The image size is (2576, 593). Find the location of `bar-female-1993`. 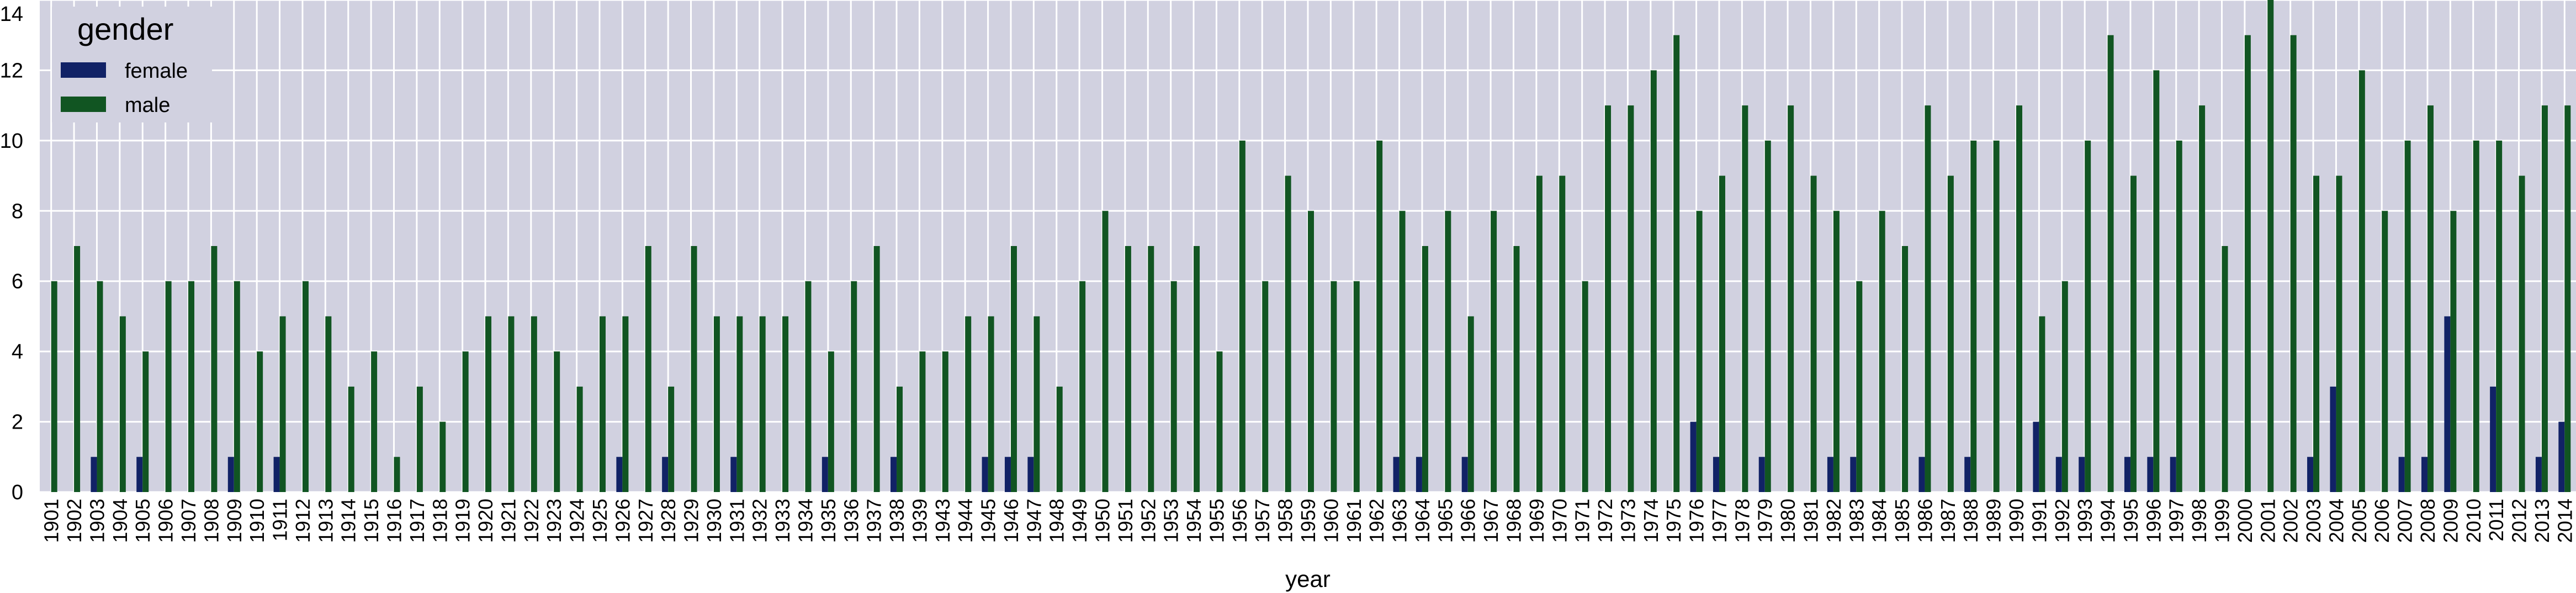

bar-female-1993 is located at coordinates (2082, 474).